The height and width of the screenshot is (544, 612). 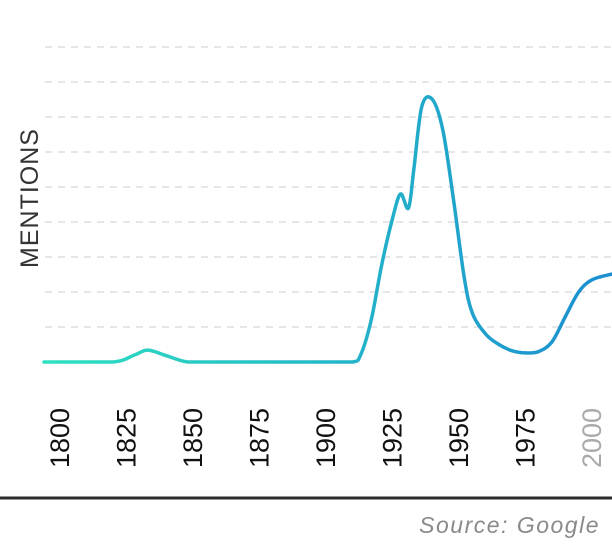 What do you see at coordinates (509, 525) in the screenshot?
I see `source-note: Source: Google` at bounding box center [509, 525].